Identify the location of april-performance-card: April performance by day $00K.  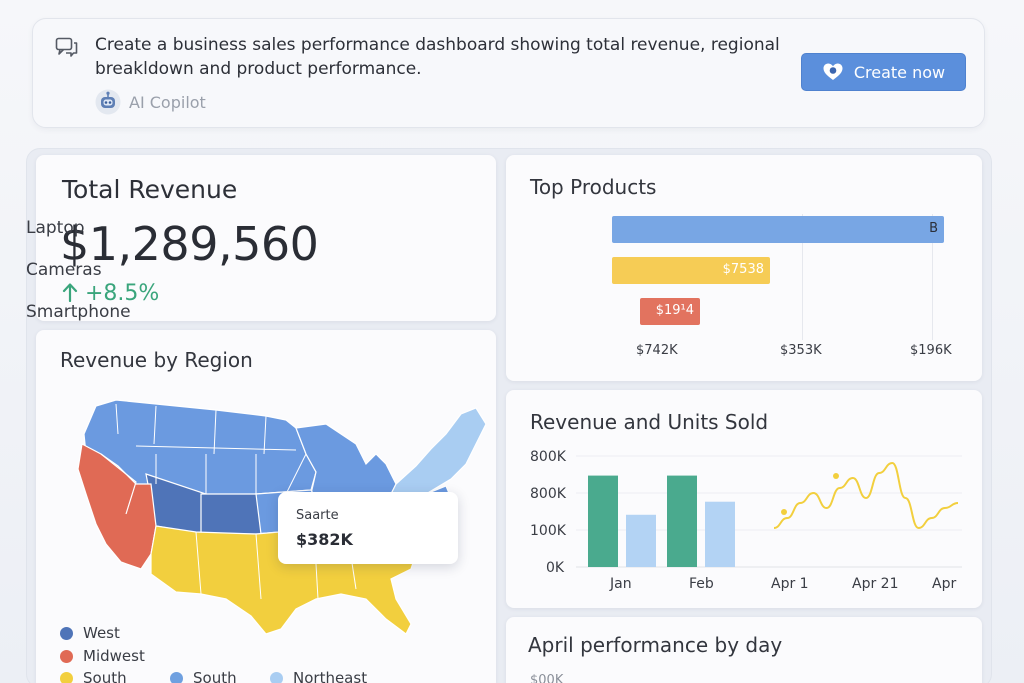
(744, 650).